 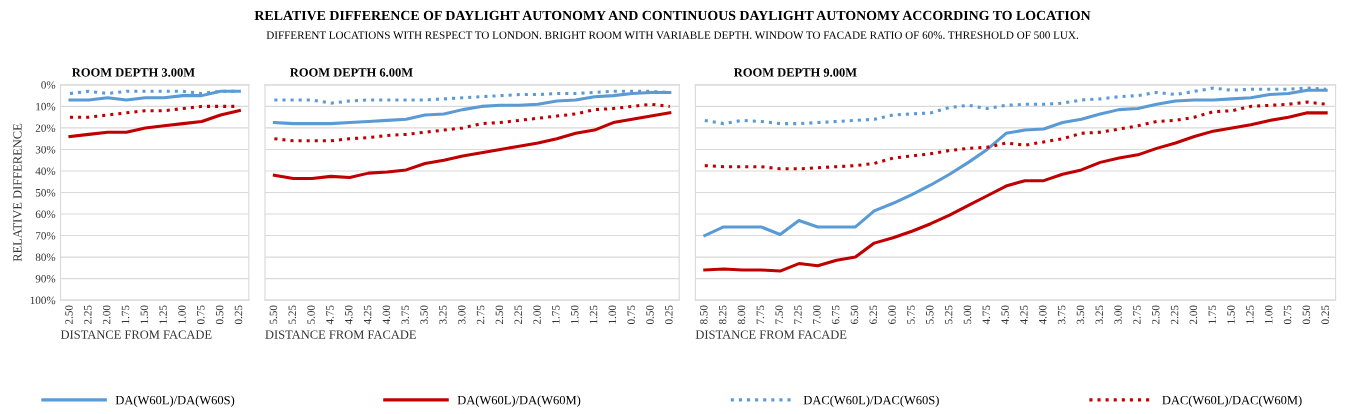 What do you see at coordinates (741, 315) in the screenshot?
I see `x-tick-label: 8.00` at bounding box center [741, 315].